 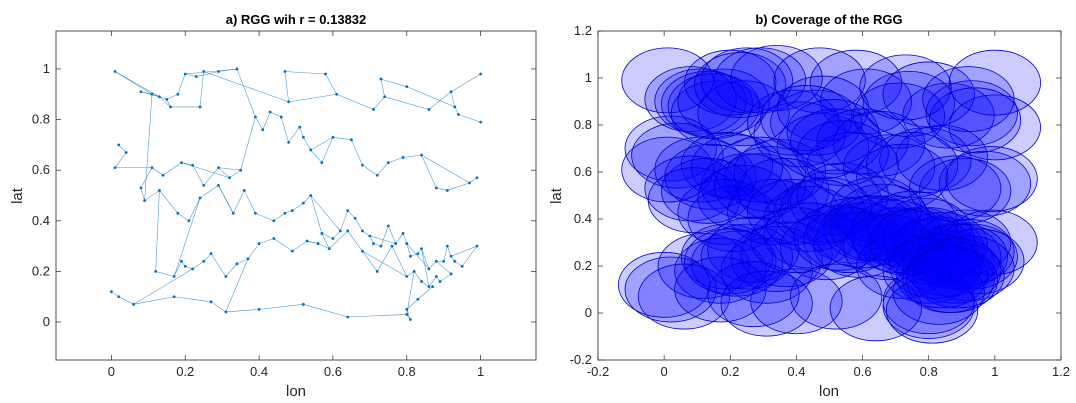 I want to click on panel-a-y-label: lat, so click(x=17, y=195).